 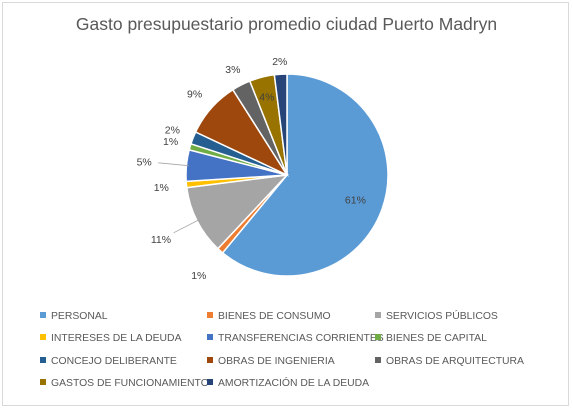 I want to click on legend-item: BIENES DE CONSUMO, so click(x=269, y=316).